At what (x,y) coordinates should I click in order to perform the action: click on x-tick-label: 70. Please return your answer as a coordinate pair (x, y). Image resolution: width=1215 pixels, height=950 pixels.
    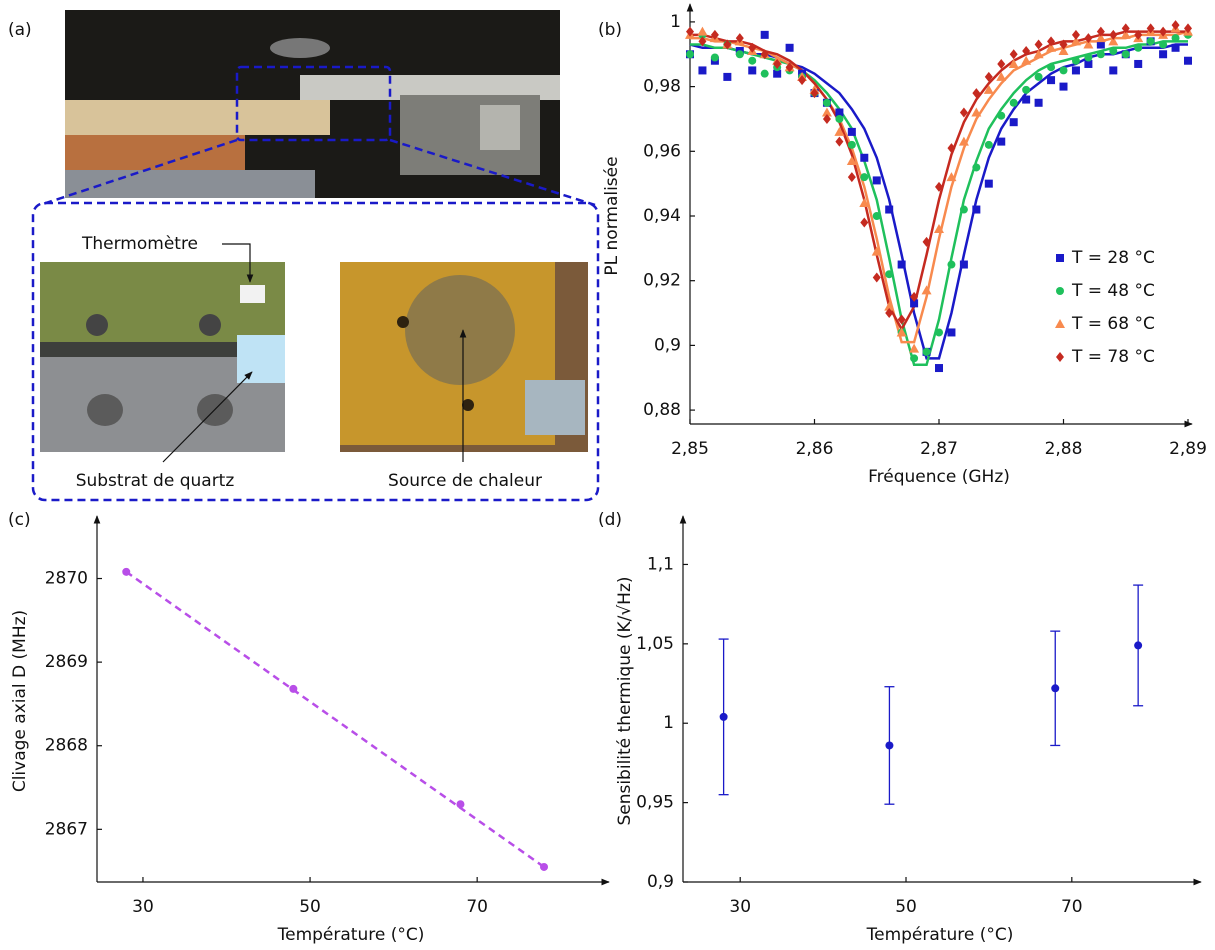
    Looking at the image, I should click on (477, 907).